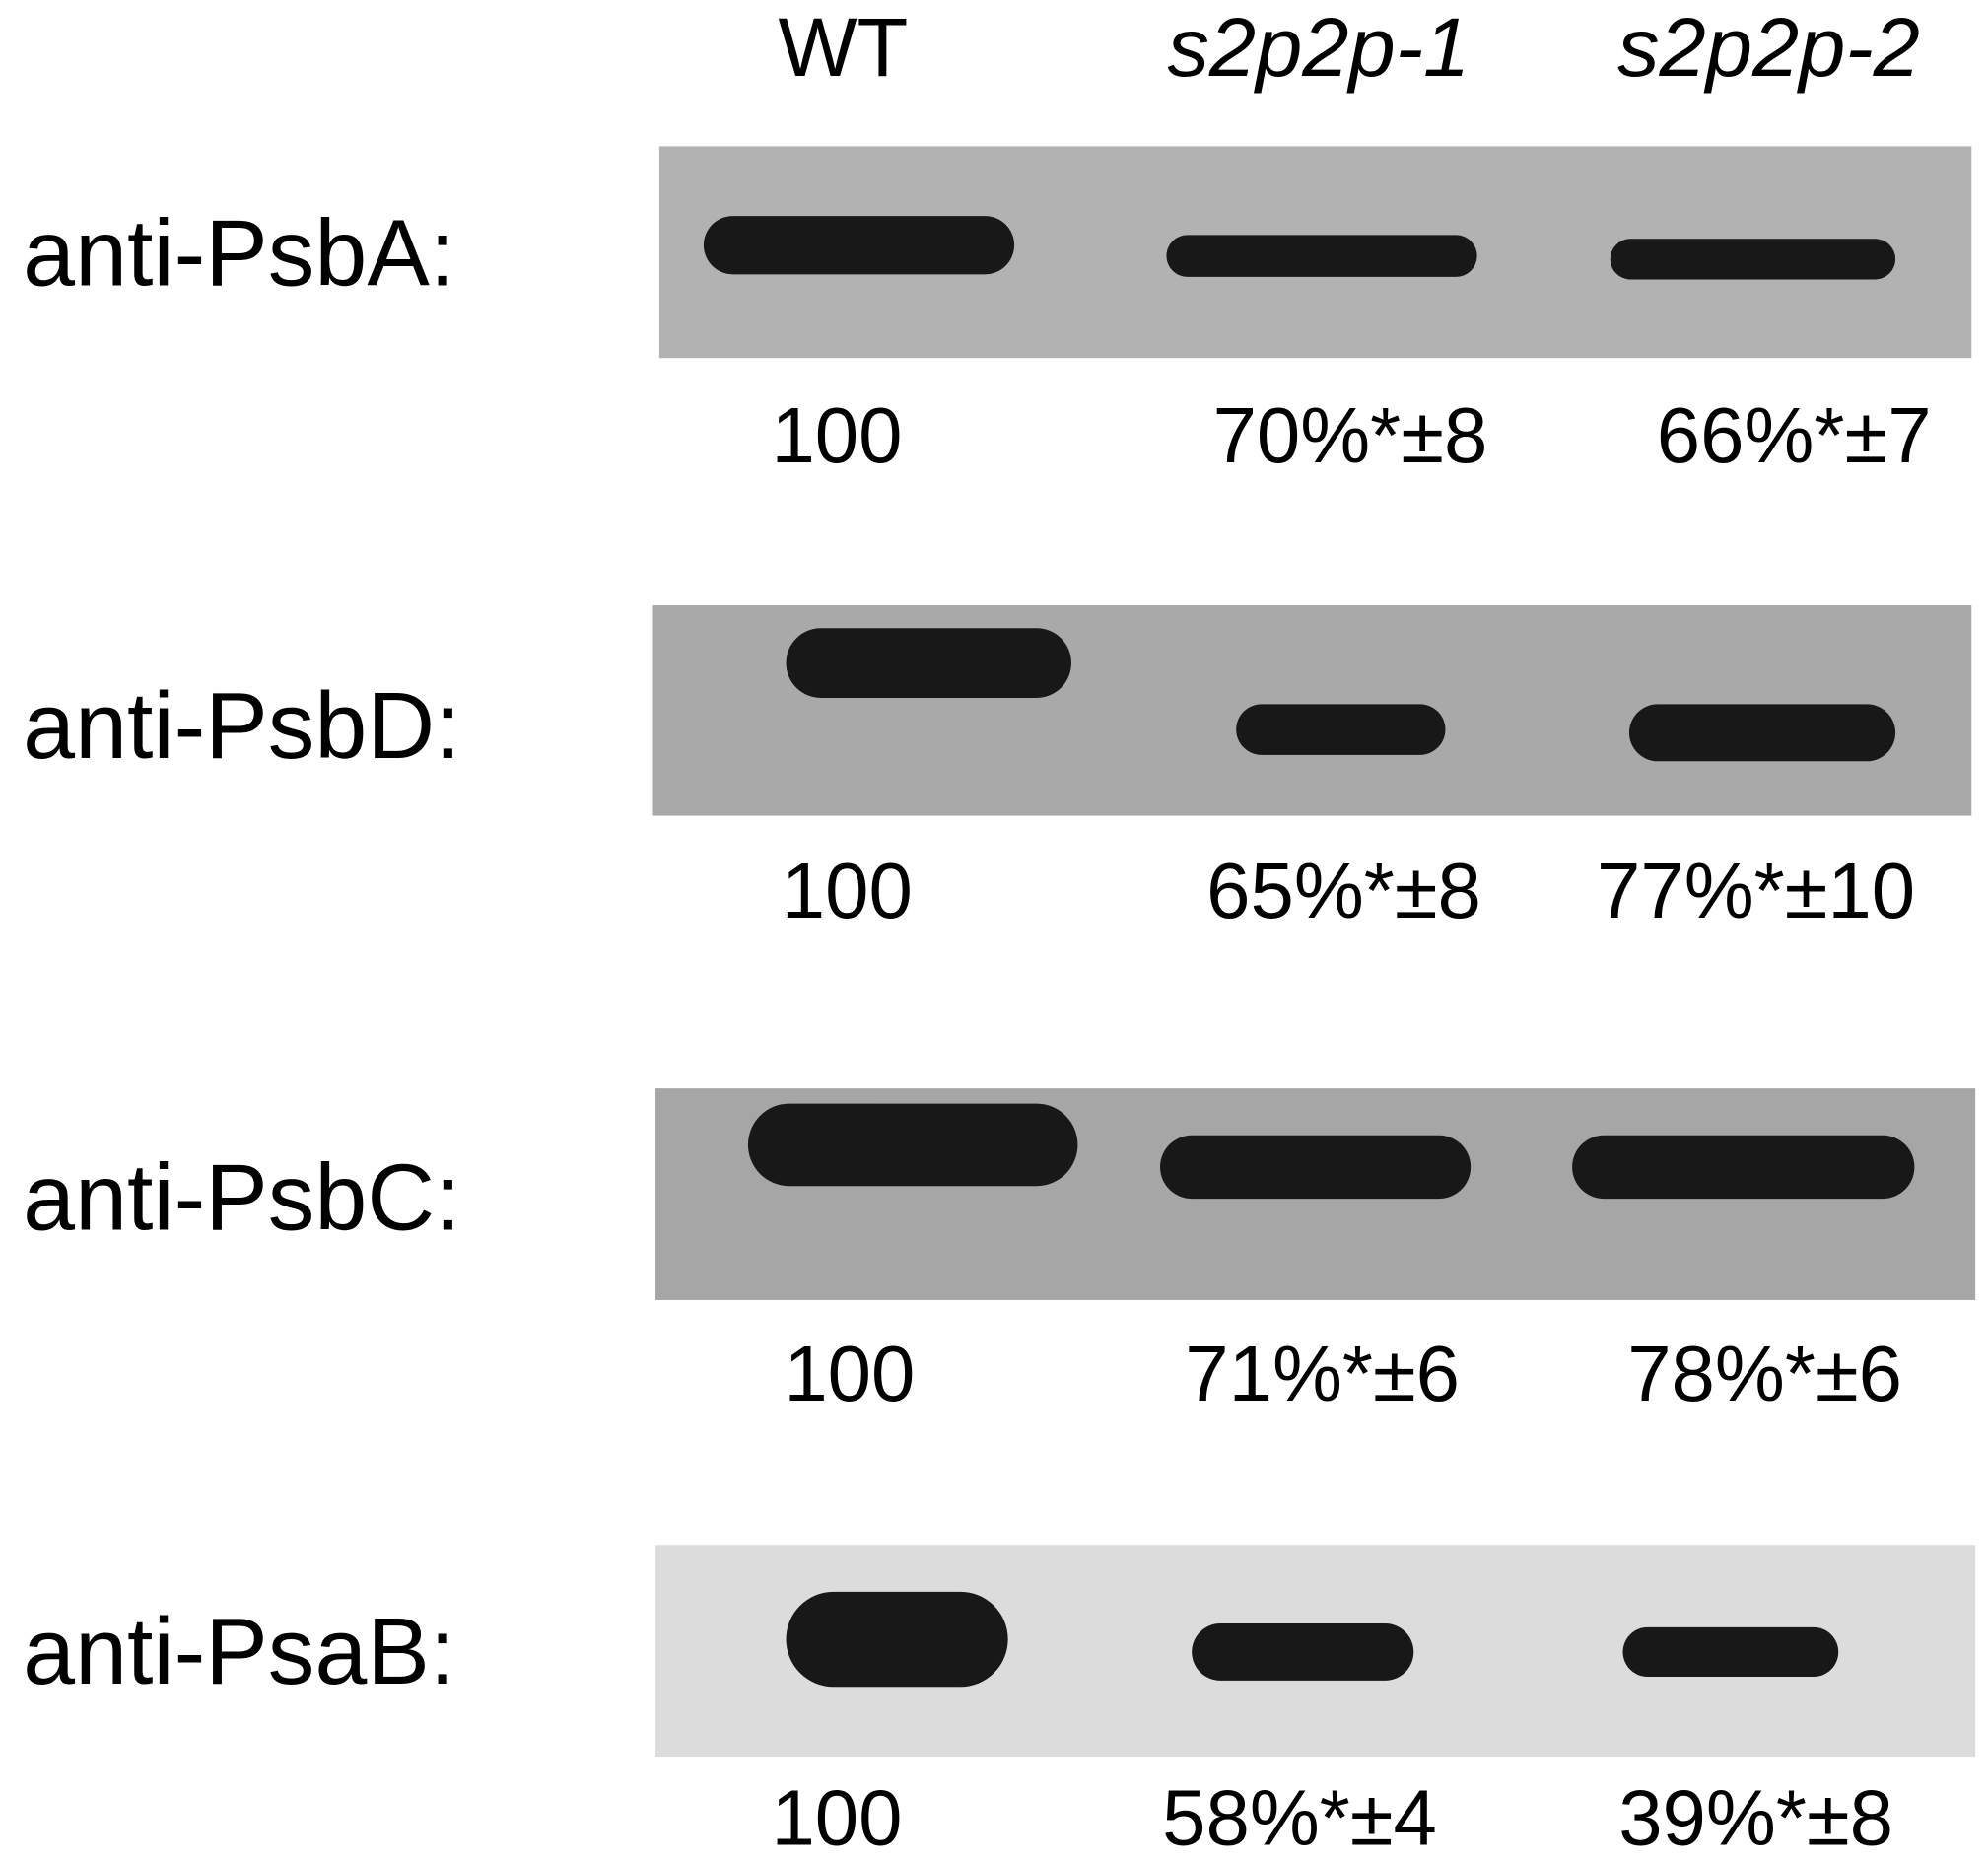 This screenshot has height=1861, width=1988. Describe the element at coordinates (1318, 47) in the screenshot. I see `lane-label: s2p2p-1` at that location.